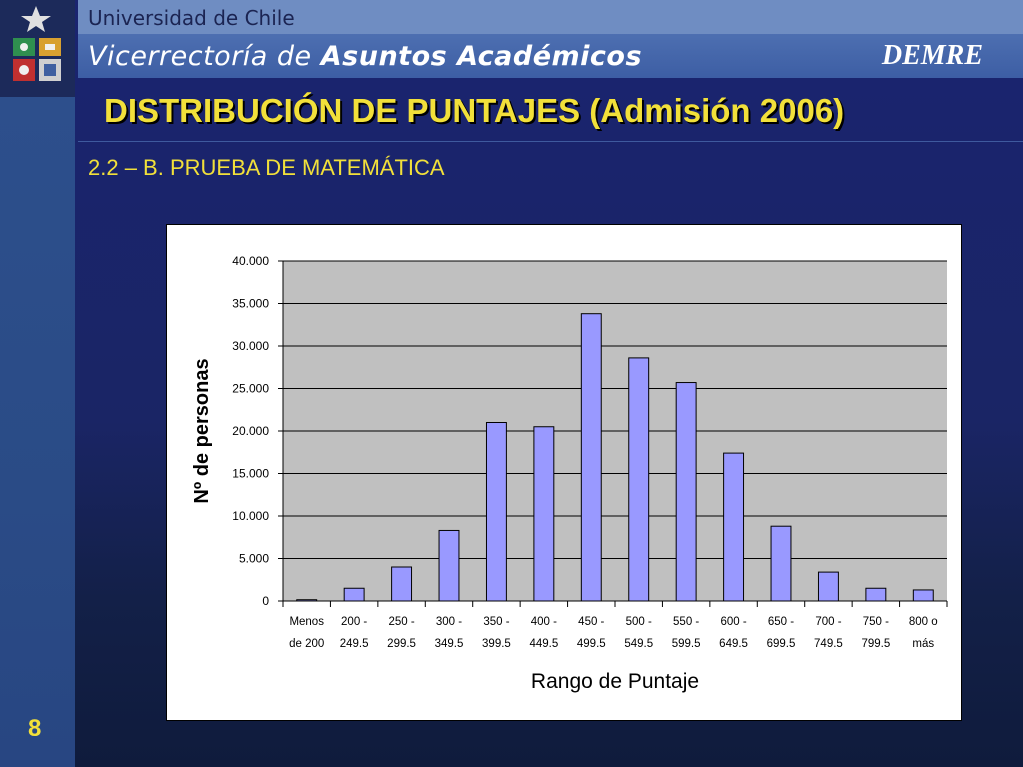  I want to click on x-tick-label: 250 -, so click(401, 622).